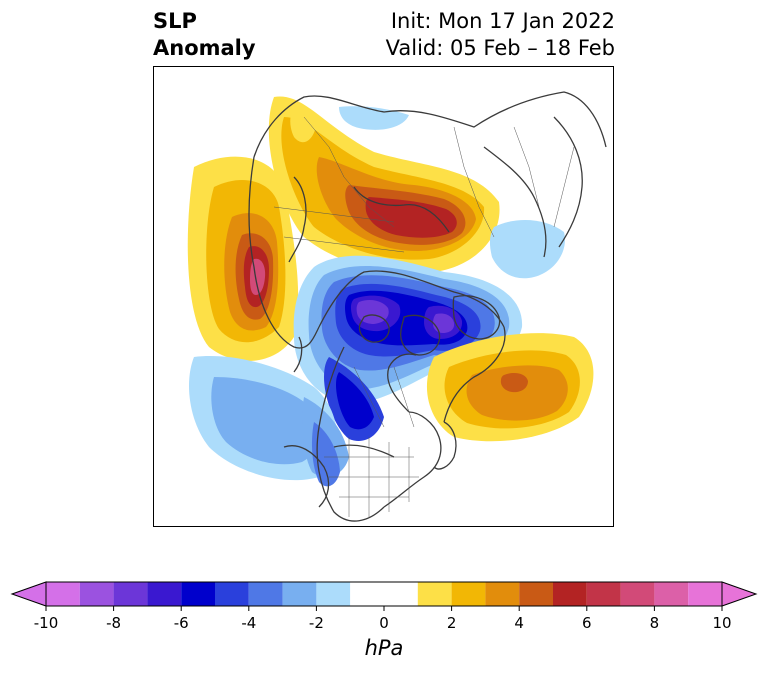 This screenshot has width=768, height=673. I want to click on colorbar-tick-label: -10, so click(46, 623).